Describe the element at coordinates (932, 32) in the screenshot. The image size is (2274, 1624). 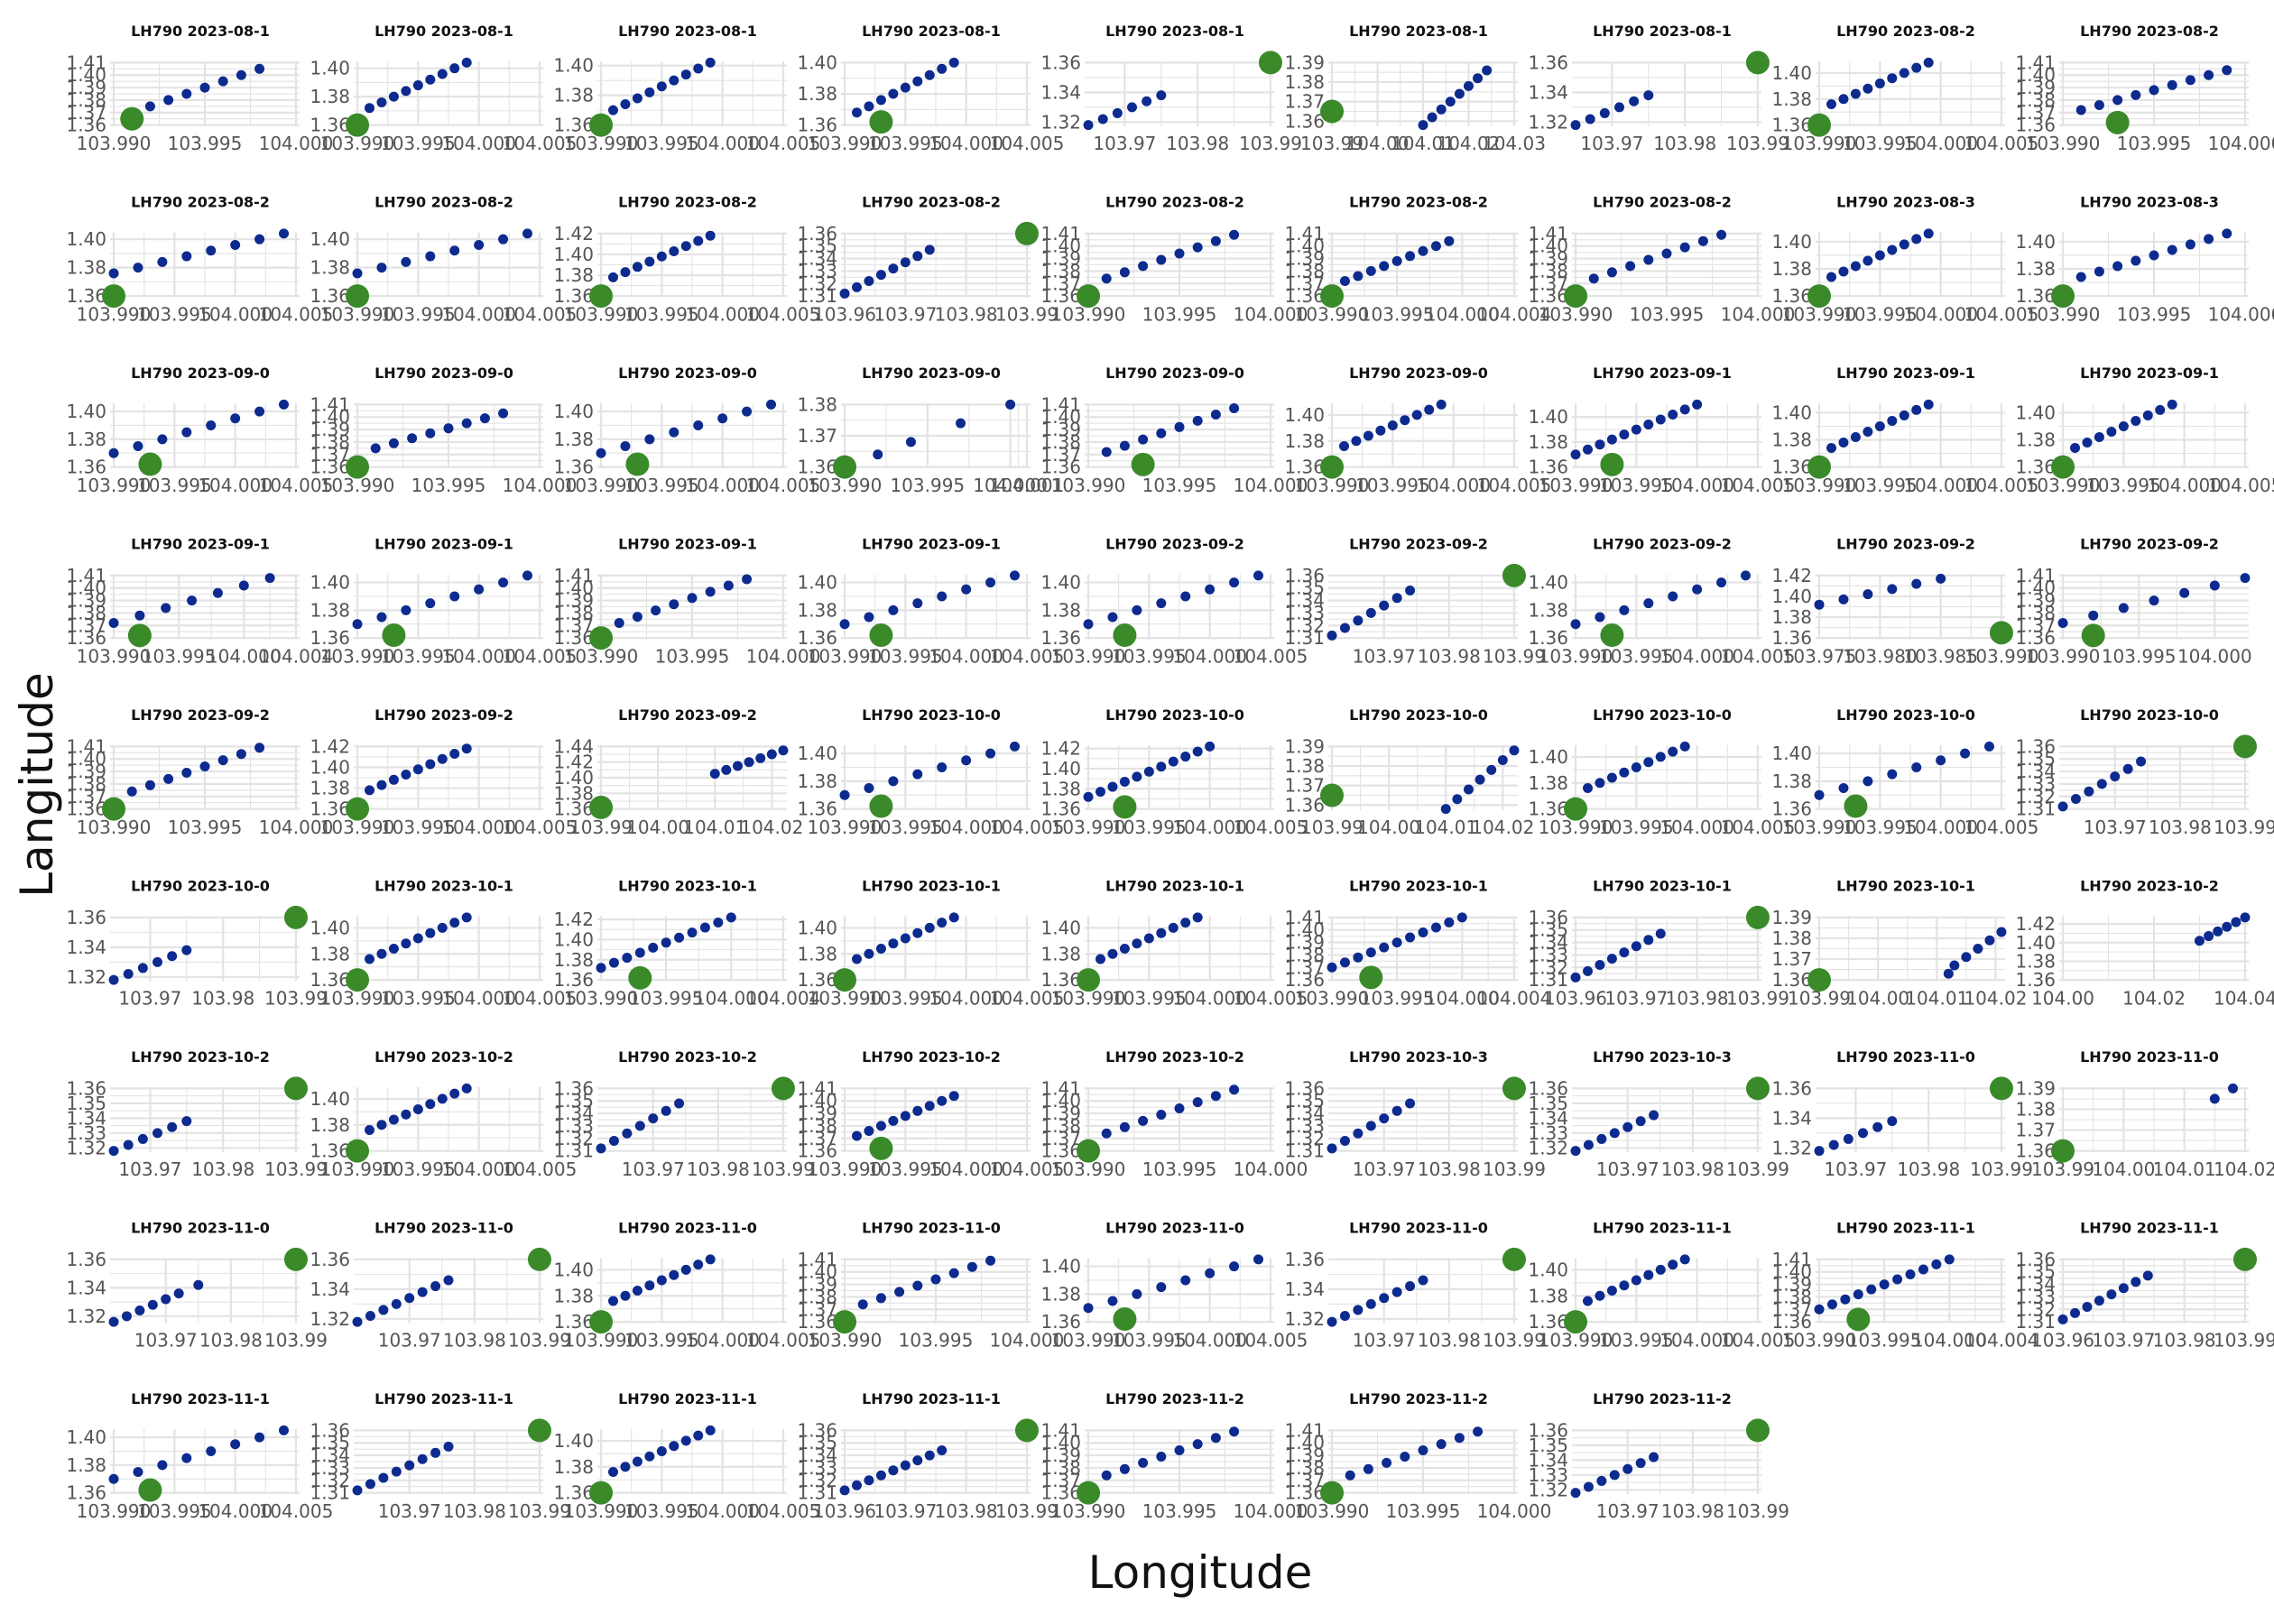
I see `panel-title: LH790 2023-08-1` at that location.